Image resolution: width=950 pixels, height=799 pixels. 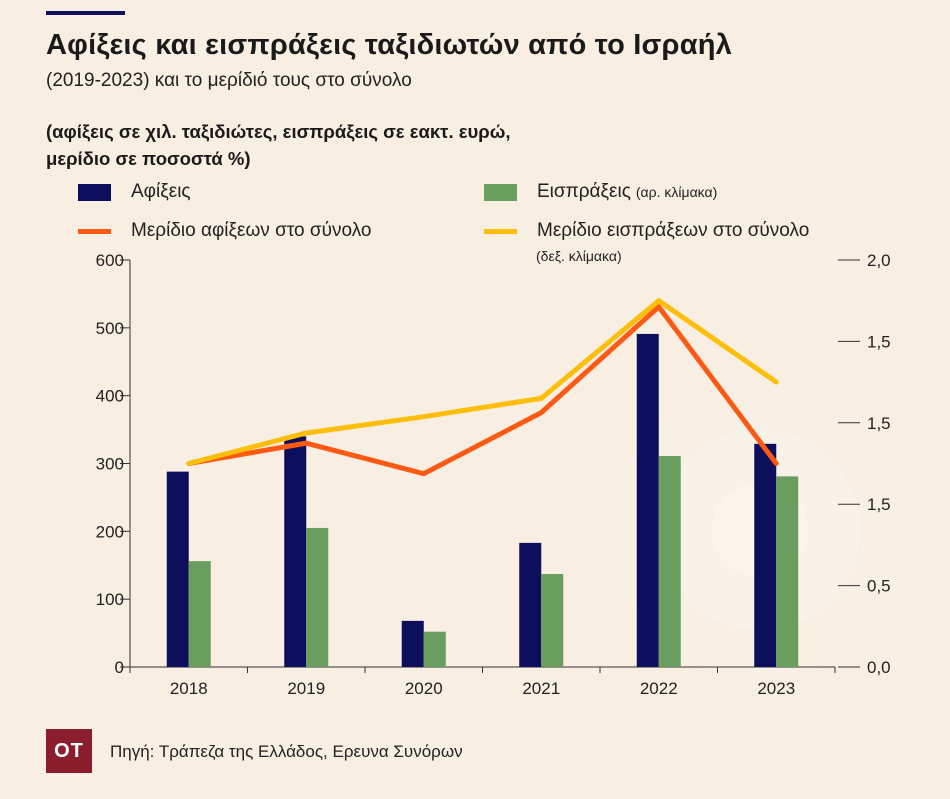 I want to click on legend-arrivals-swatch, so click(x=94, y=192).